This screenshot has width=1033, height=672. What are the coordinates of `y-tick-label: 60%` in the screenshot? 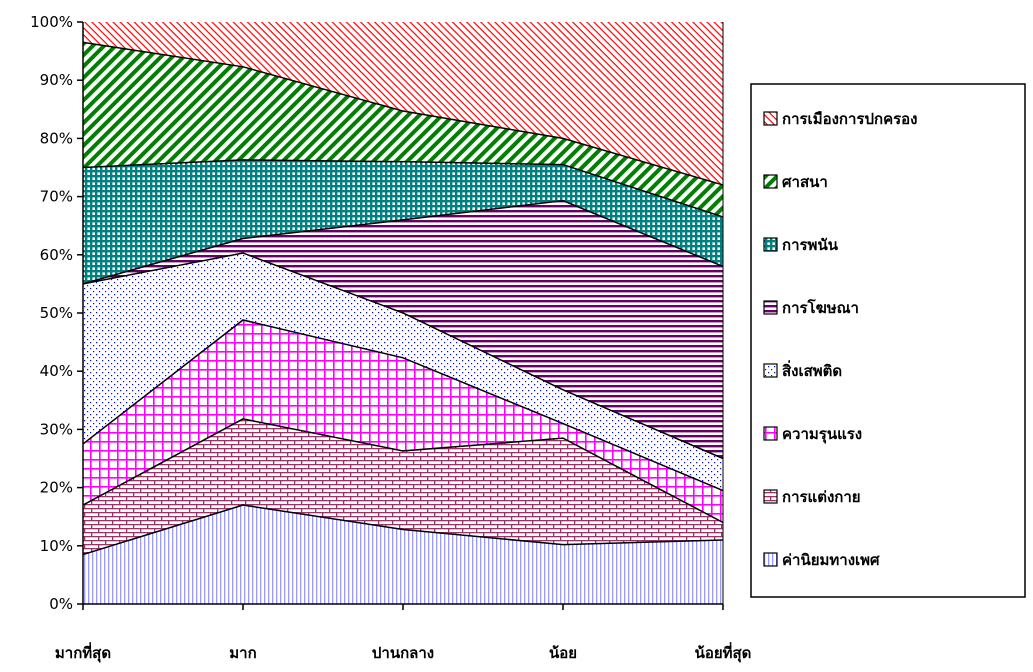 It's located at (56, 255).